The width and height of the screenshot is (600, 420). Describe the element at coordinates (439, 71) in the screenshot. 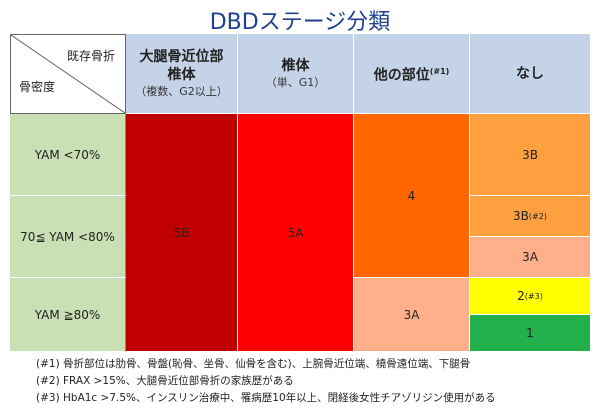

I see `col-header-other-sup: (#1)` at that location.